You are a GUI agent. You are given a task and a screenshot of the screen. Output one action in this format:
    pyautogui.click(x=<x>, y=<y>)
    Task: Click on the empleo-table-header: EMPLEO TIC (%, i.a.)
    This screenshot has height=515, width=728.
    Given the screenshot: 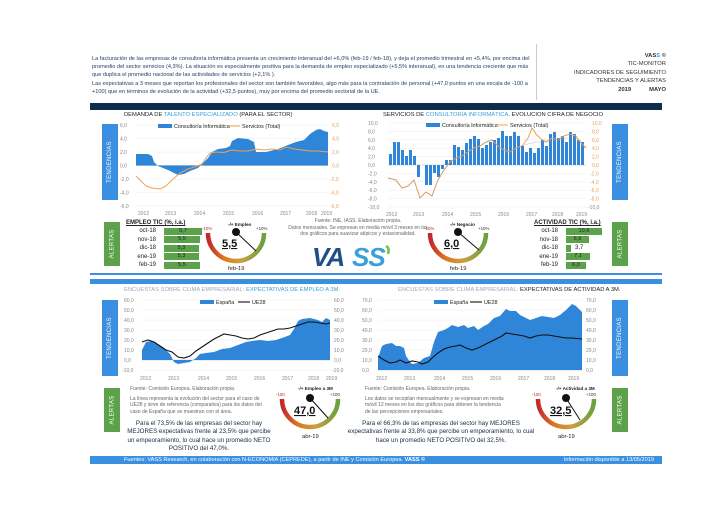 What is the action you would take?
    pyautogui.click(x=156, y=223)
    